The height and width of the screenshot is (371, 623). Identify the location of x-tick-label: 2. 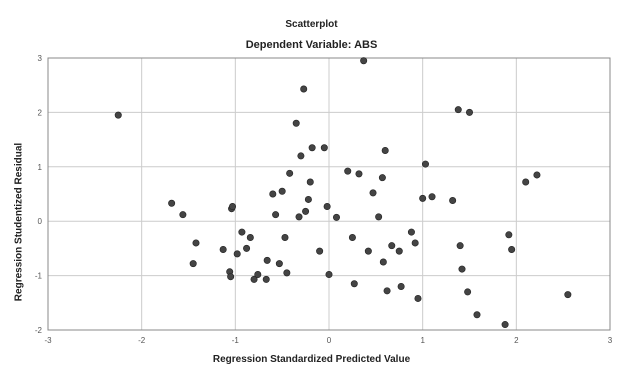
(516, 340).